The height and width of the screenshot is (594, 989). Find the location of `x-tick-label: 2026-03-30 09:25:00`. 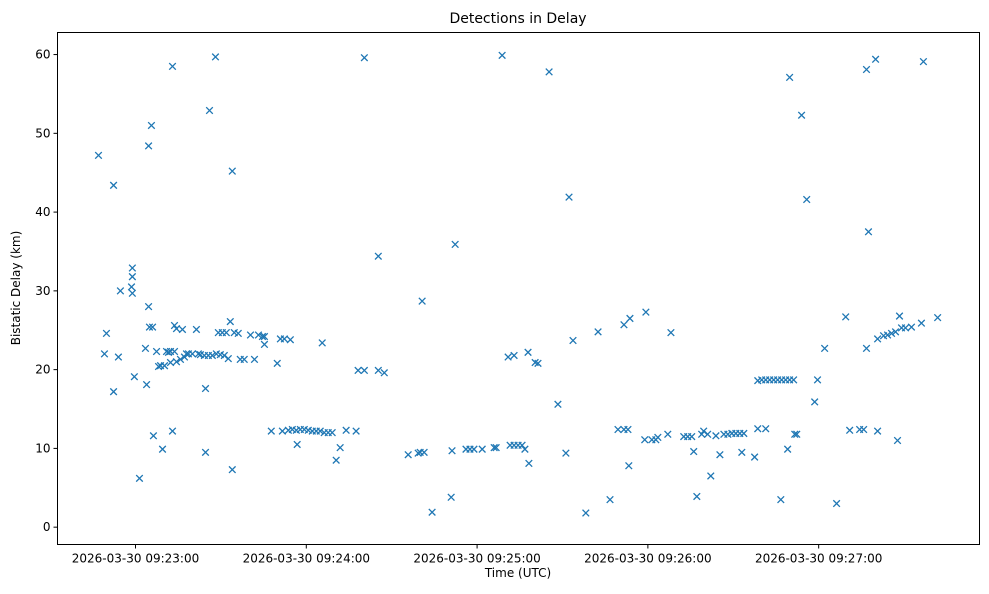

x-tick-label: 2026-03-30 09:25:00 is located at coordinates (476, 559).